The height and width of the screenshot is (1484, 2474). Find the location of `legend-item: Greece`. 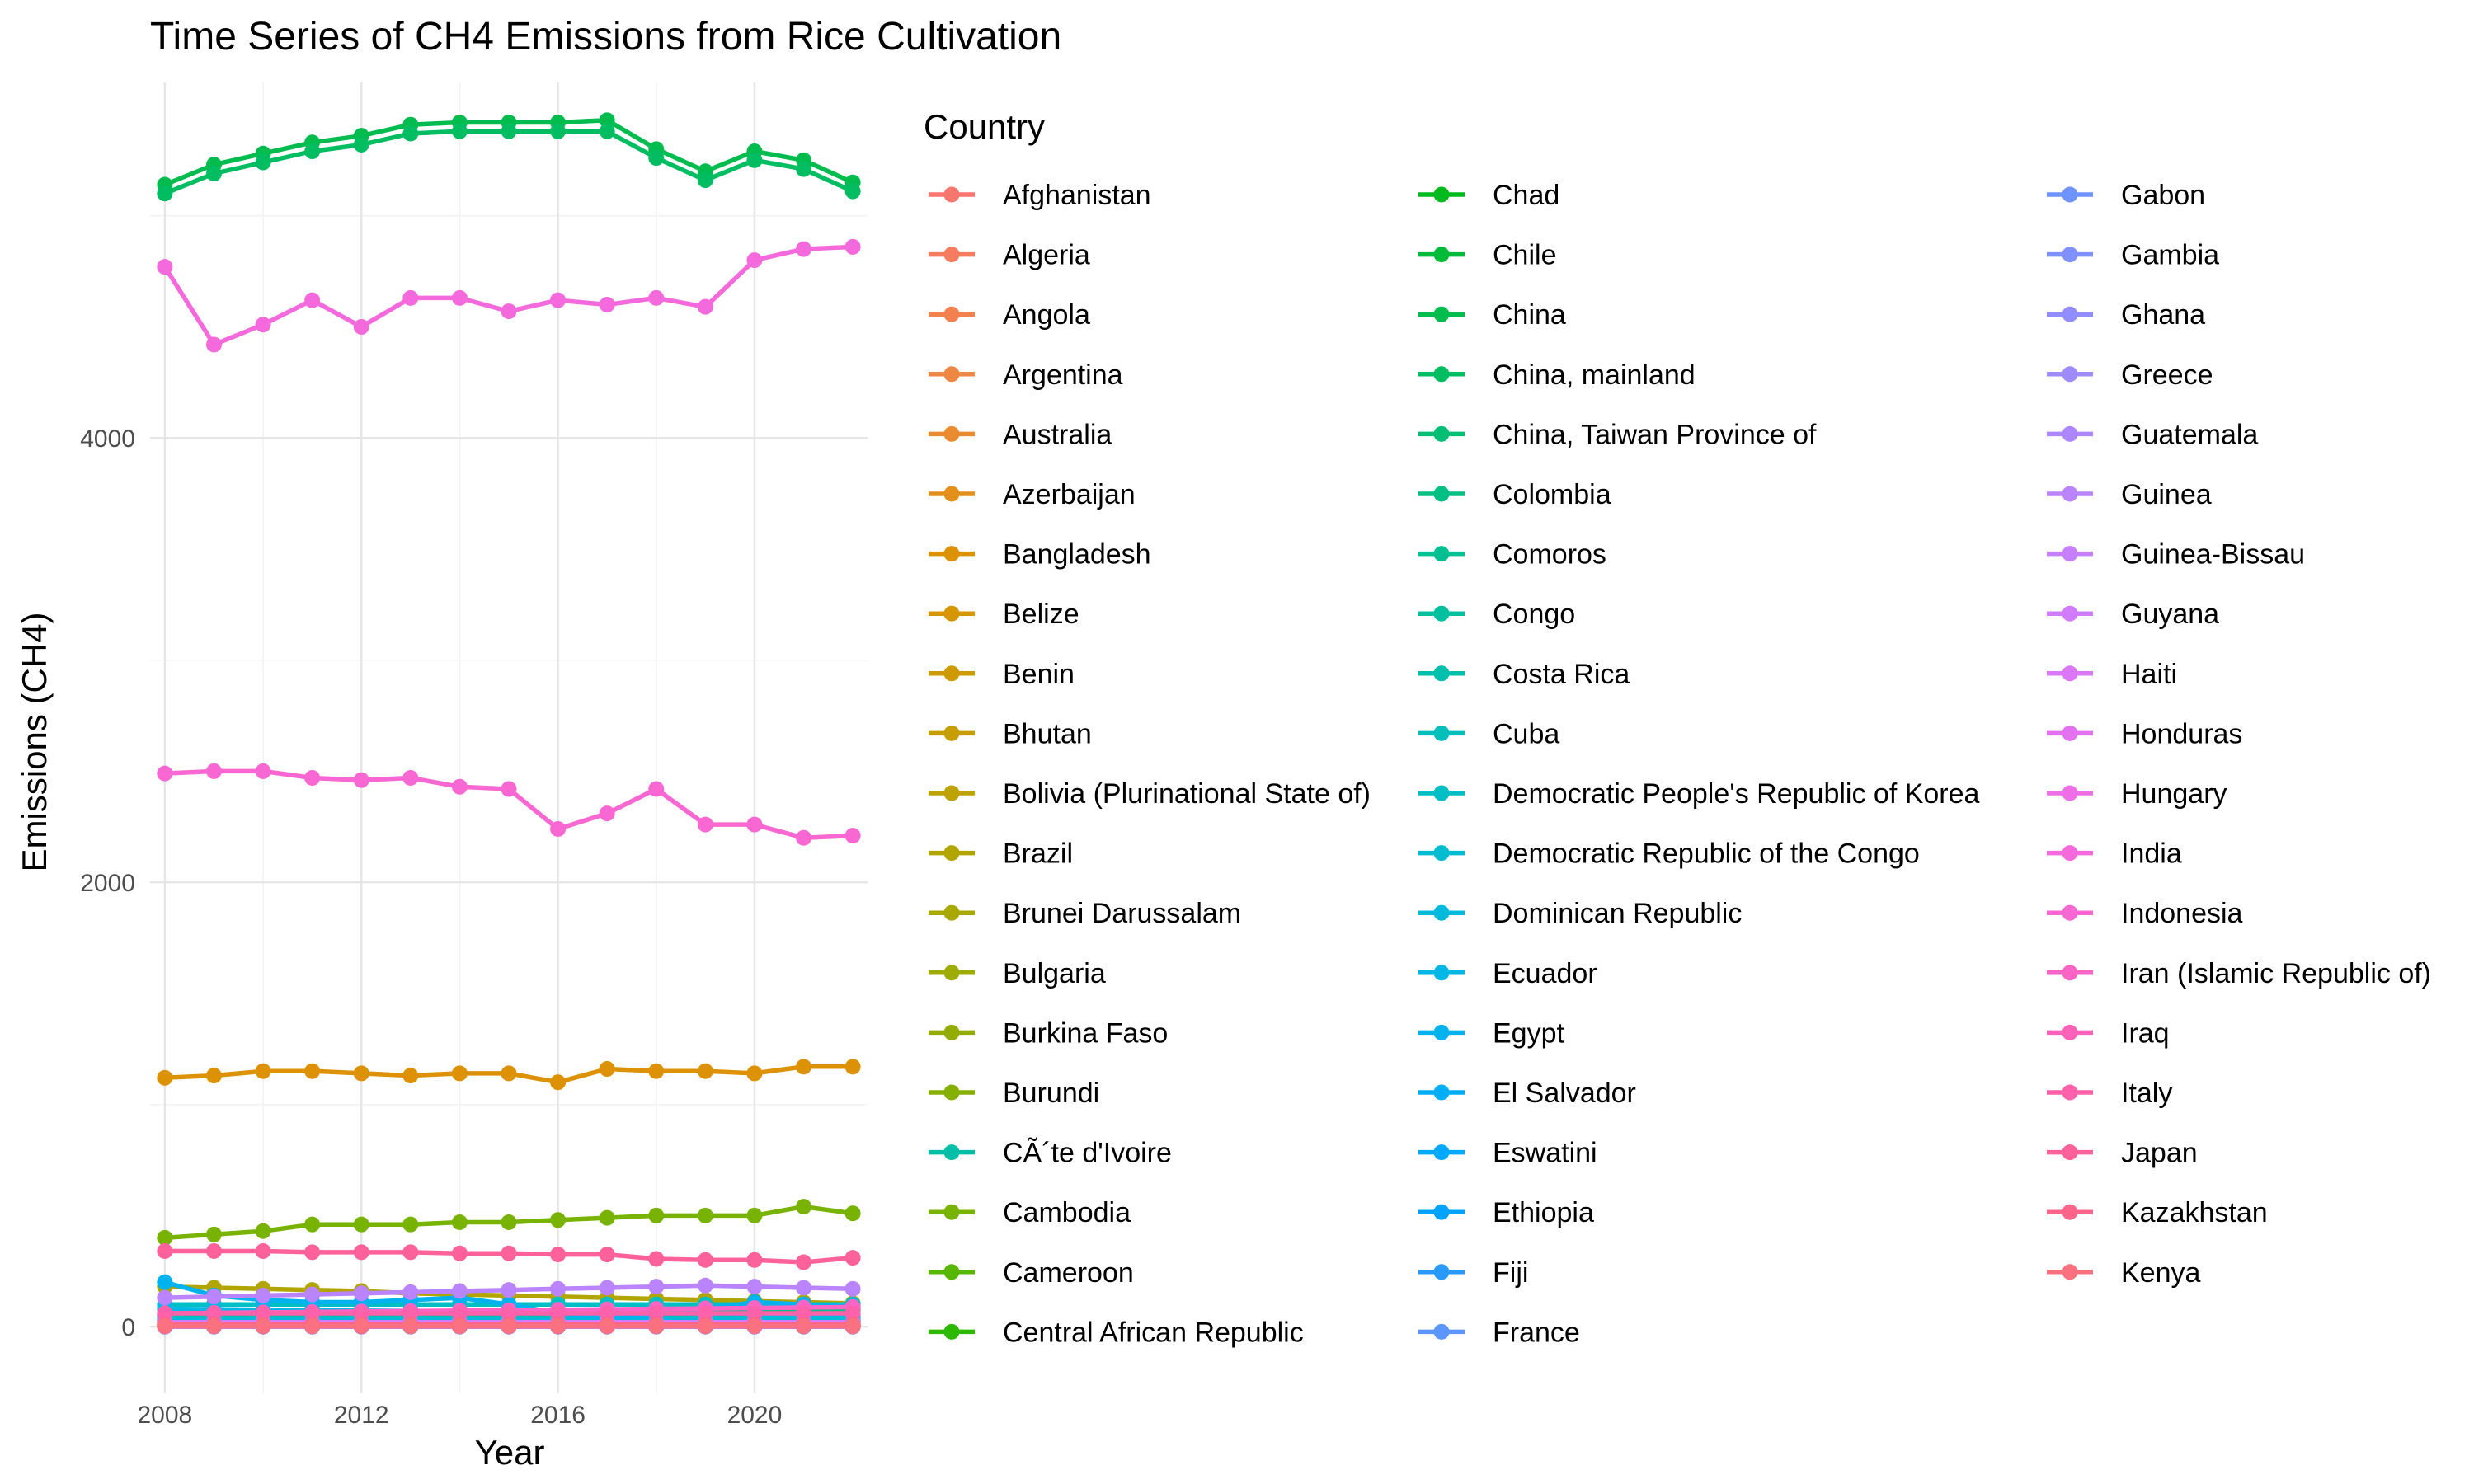

legend-item: Greece is located at coordinates (2130, 375).